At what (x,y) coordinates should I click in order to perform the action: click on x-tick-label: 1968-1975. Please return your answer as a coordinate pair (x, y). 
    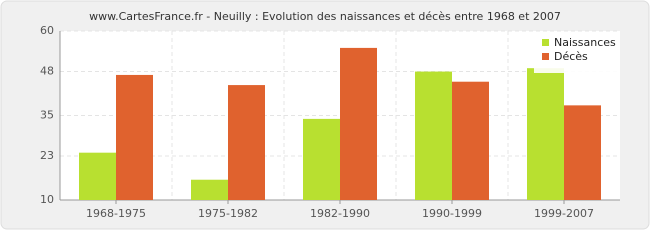
    Looking at the image, I should click on (116, 213).